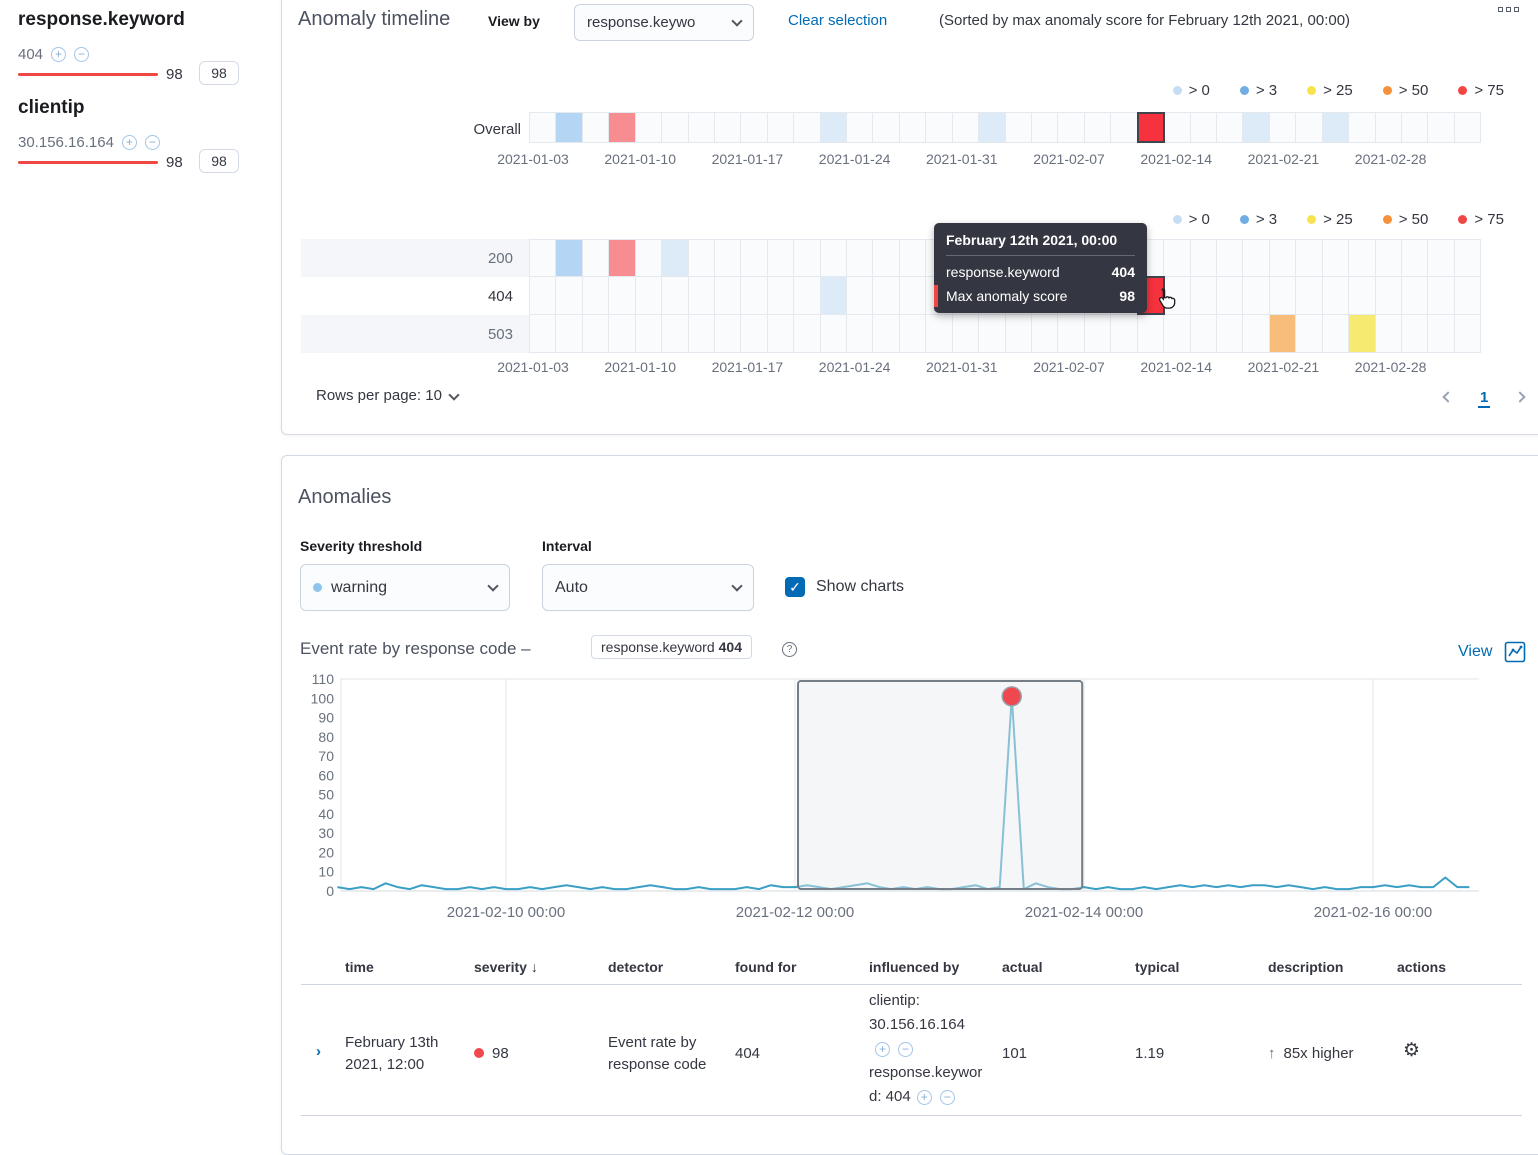 The width and height of the screenshot is (1538, 1155). What do you see at coordinates (359, 967) in the screenshot?
I see `column-header-time: time` at bounding box center [359, 967].